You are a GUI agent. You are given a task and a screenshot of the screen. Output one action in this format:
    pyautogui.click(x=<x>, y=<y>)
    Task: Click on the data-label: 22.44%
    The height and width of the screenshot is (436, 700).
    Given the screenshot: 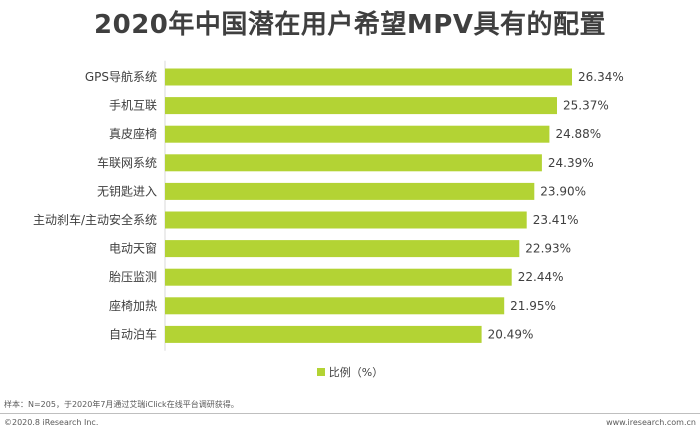 What is the action you would take?
    pyautogui.click(x=541, y=277)
    